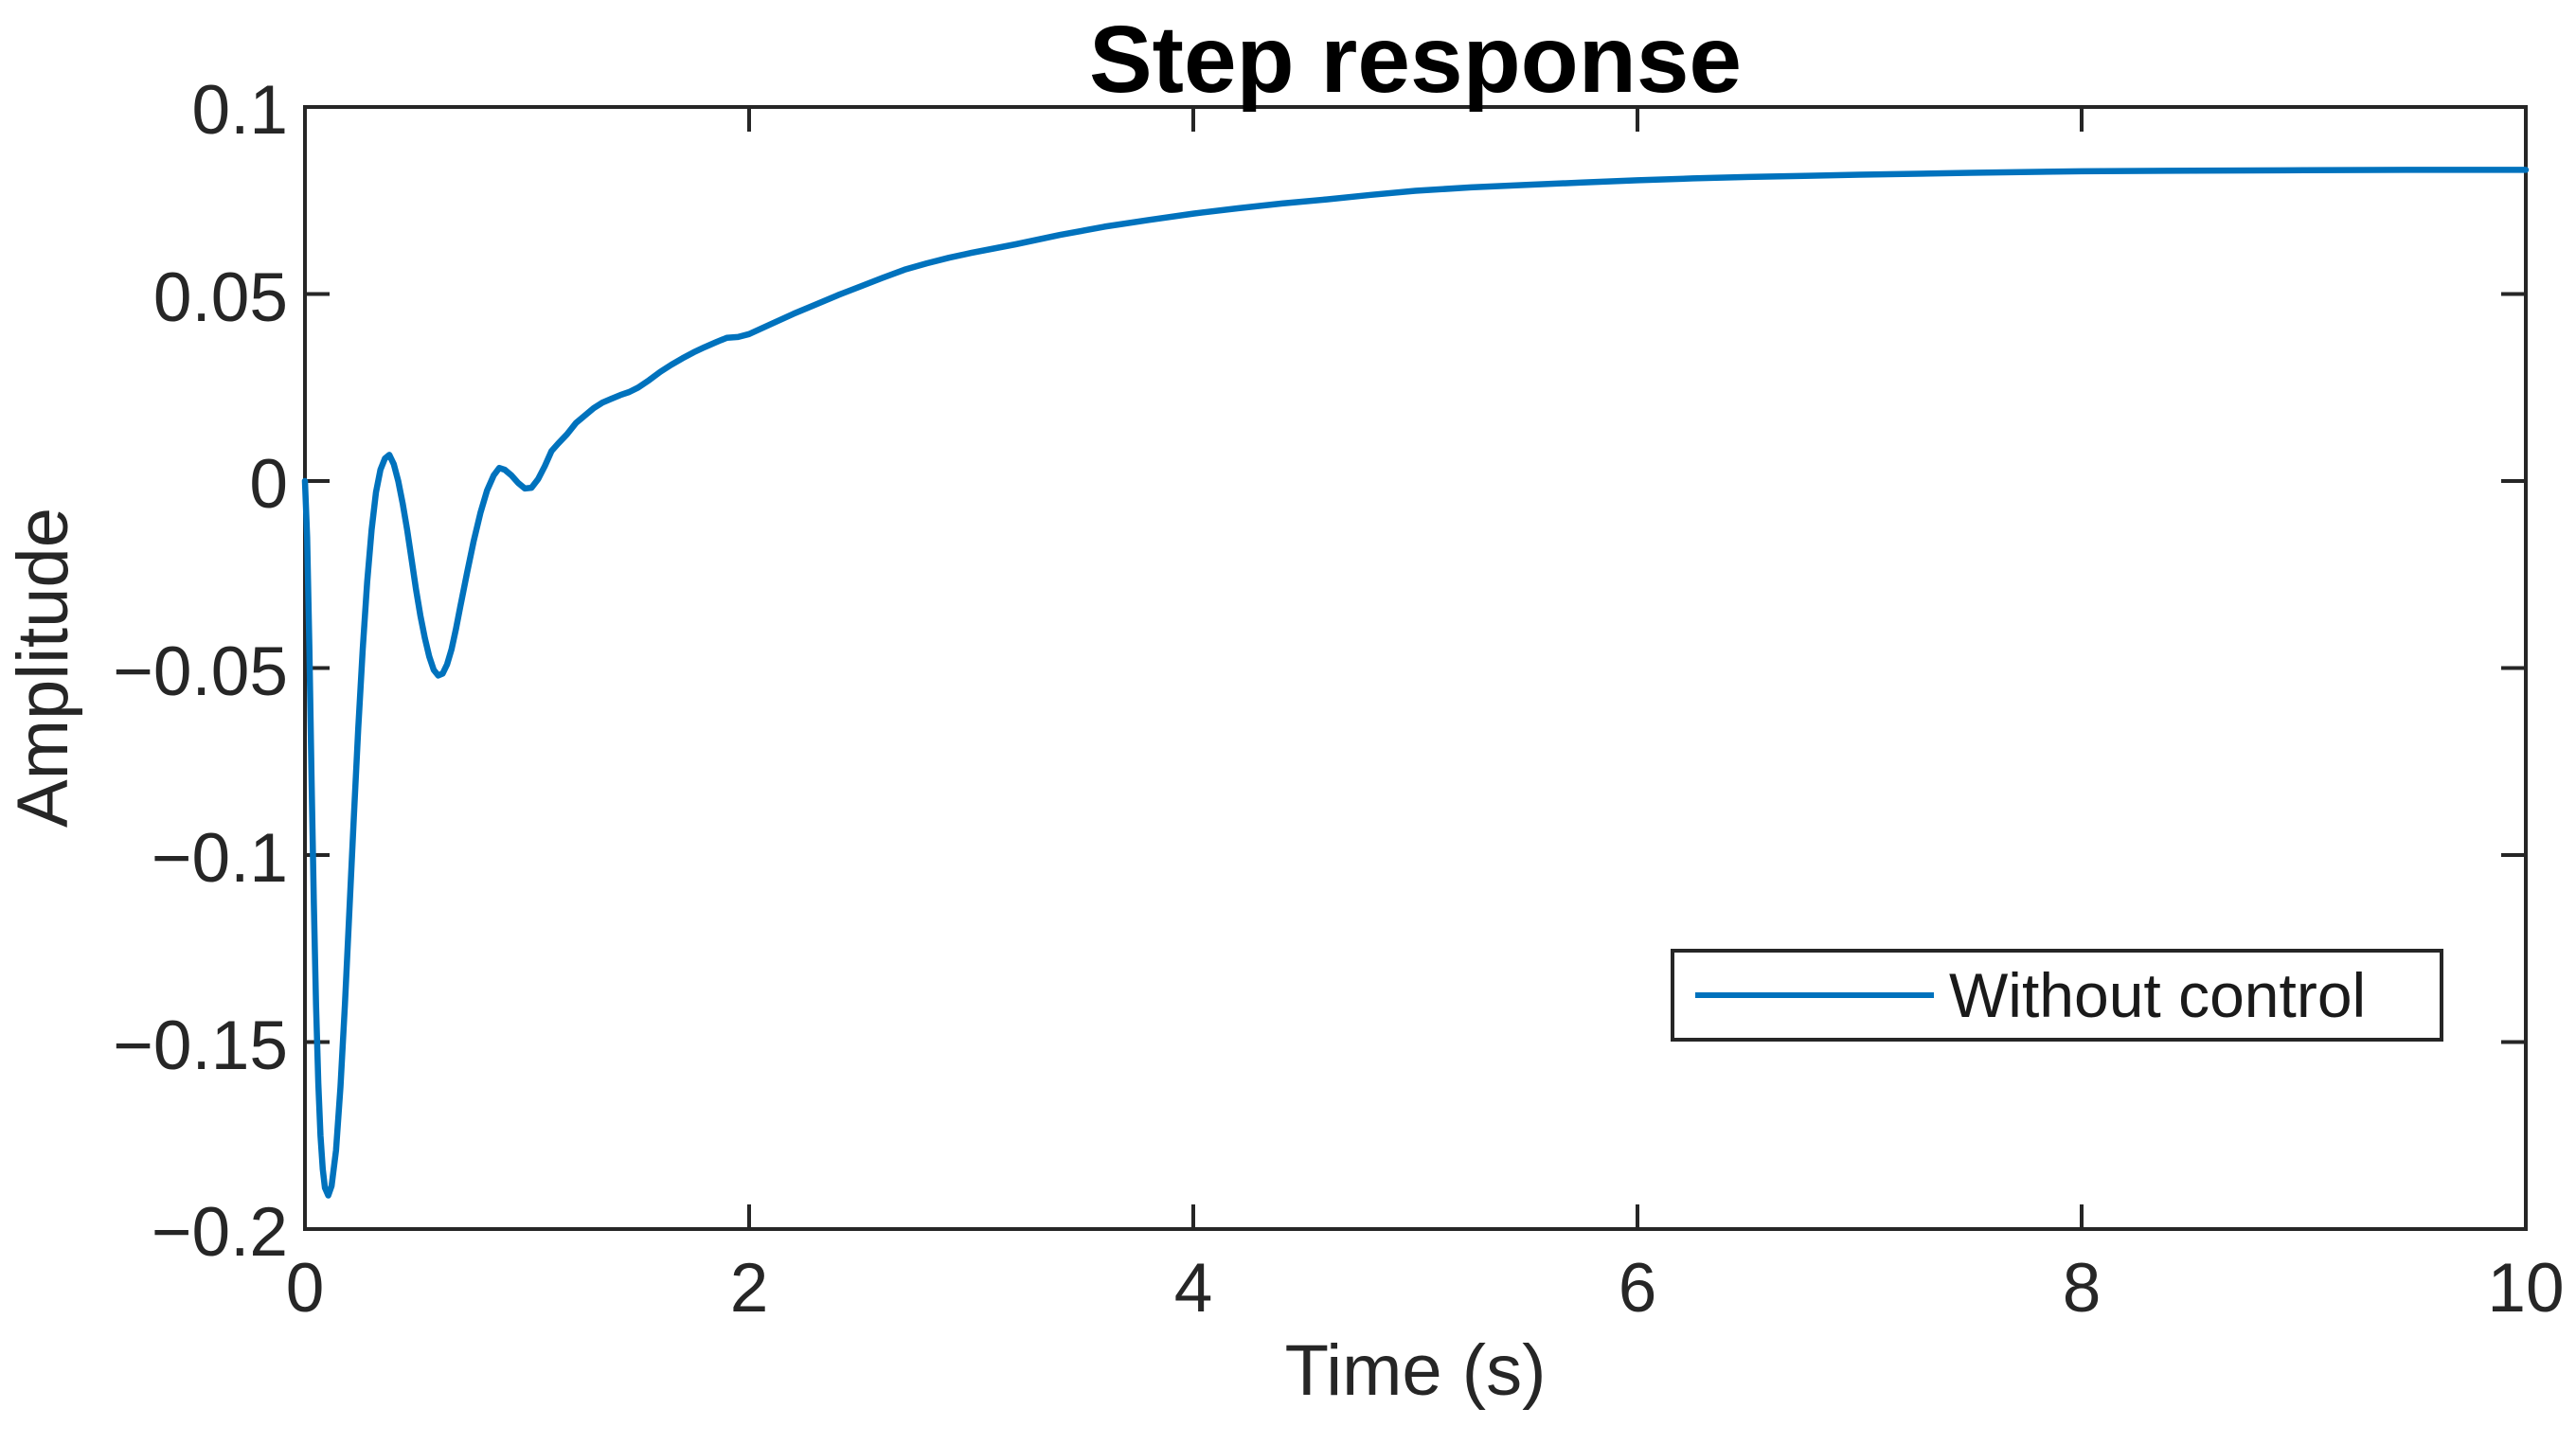  Describe the element at coordinates (1193, 1289) in the screenshot. I see `x-tick-label: 4` at that location.